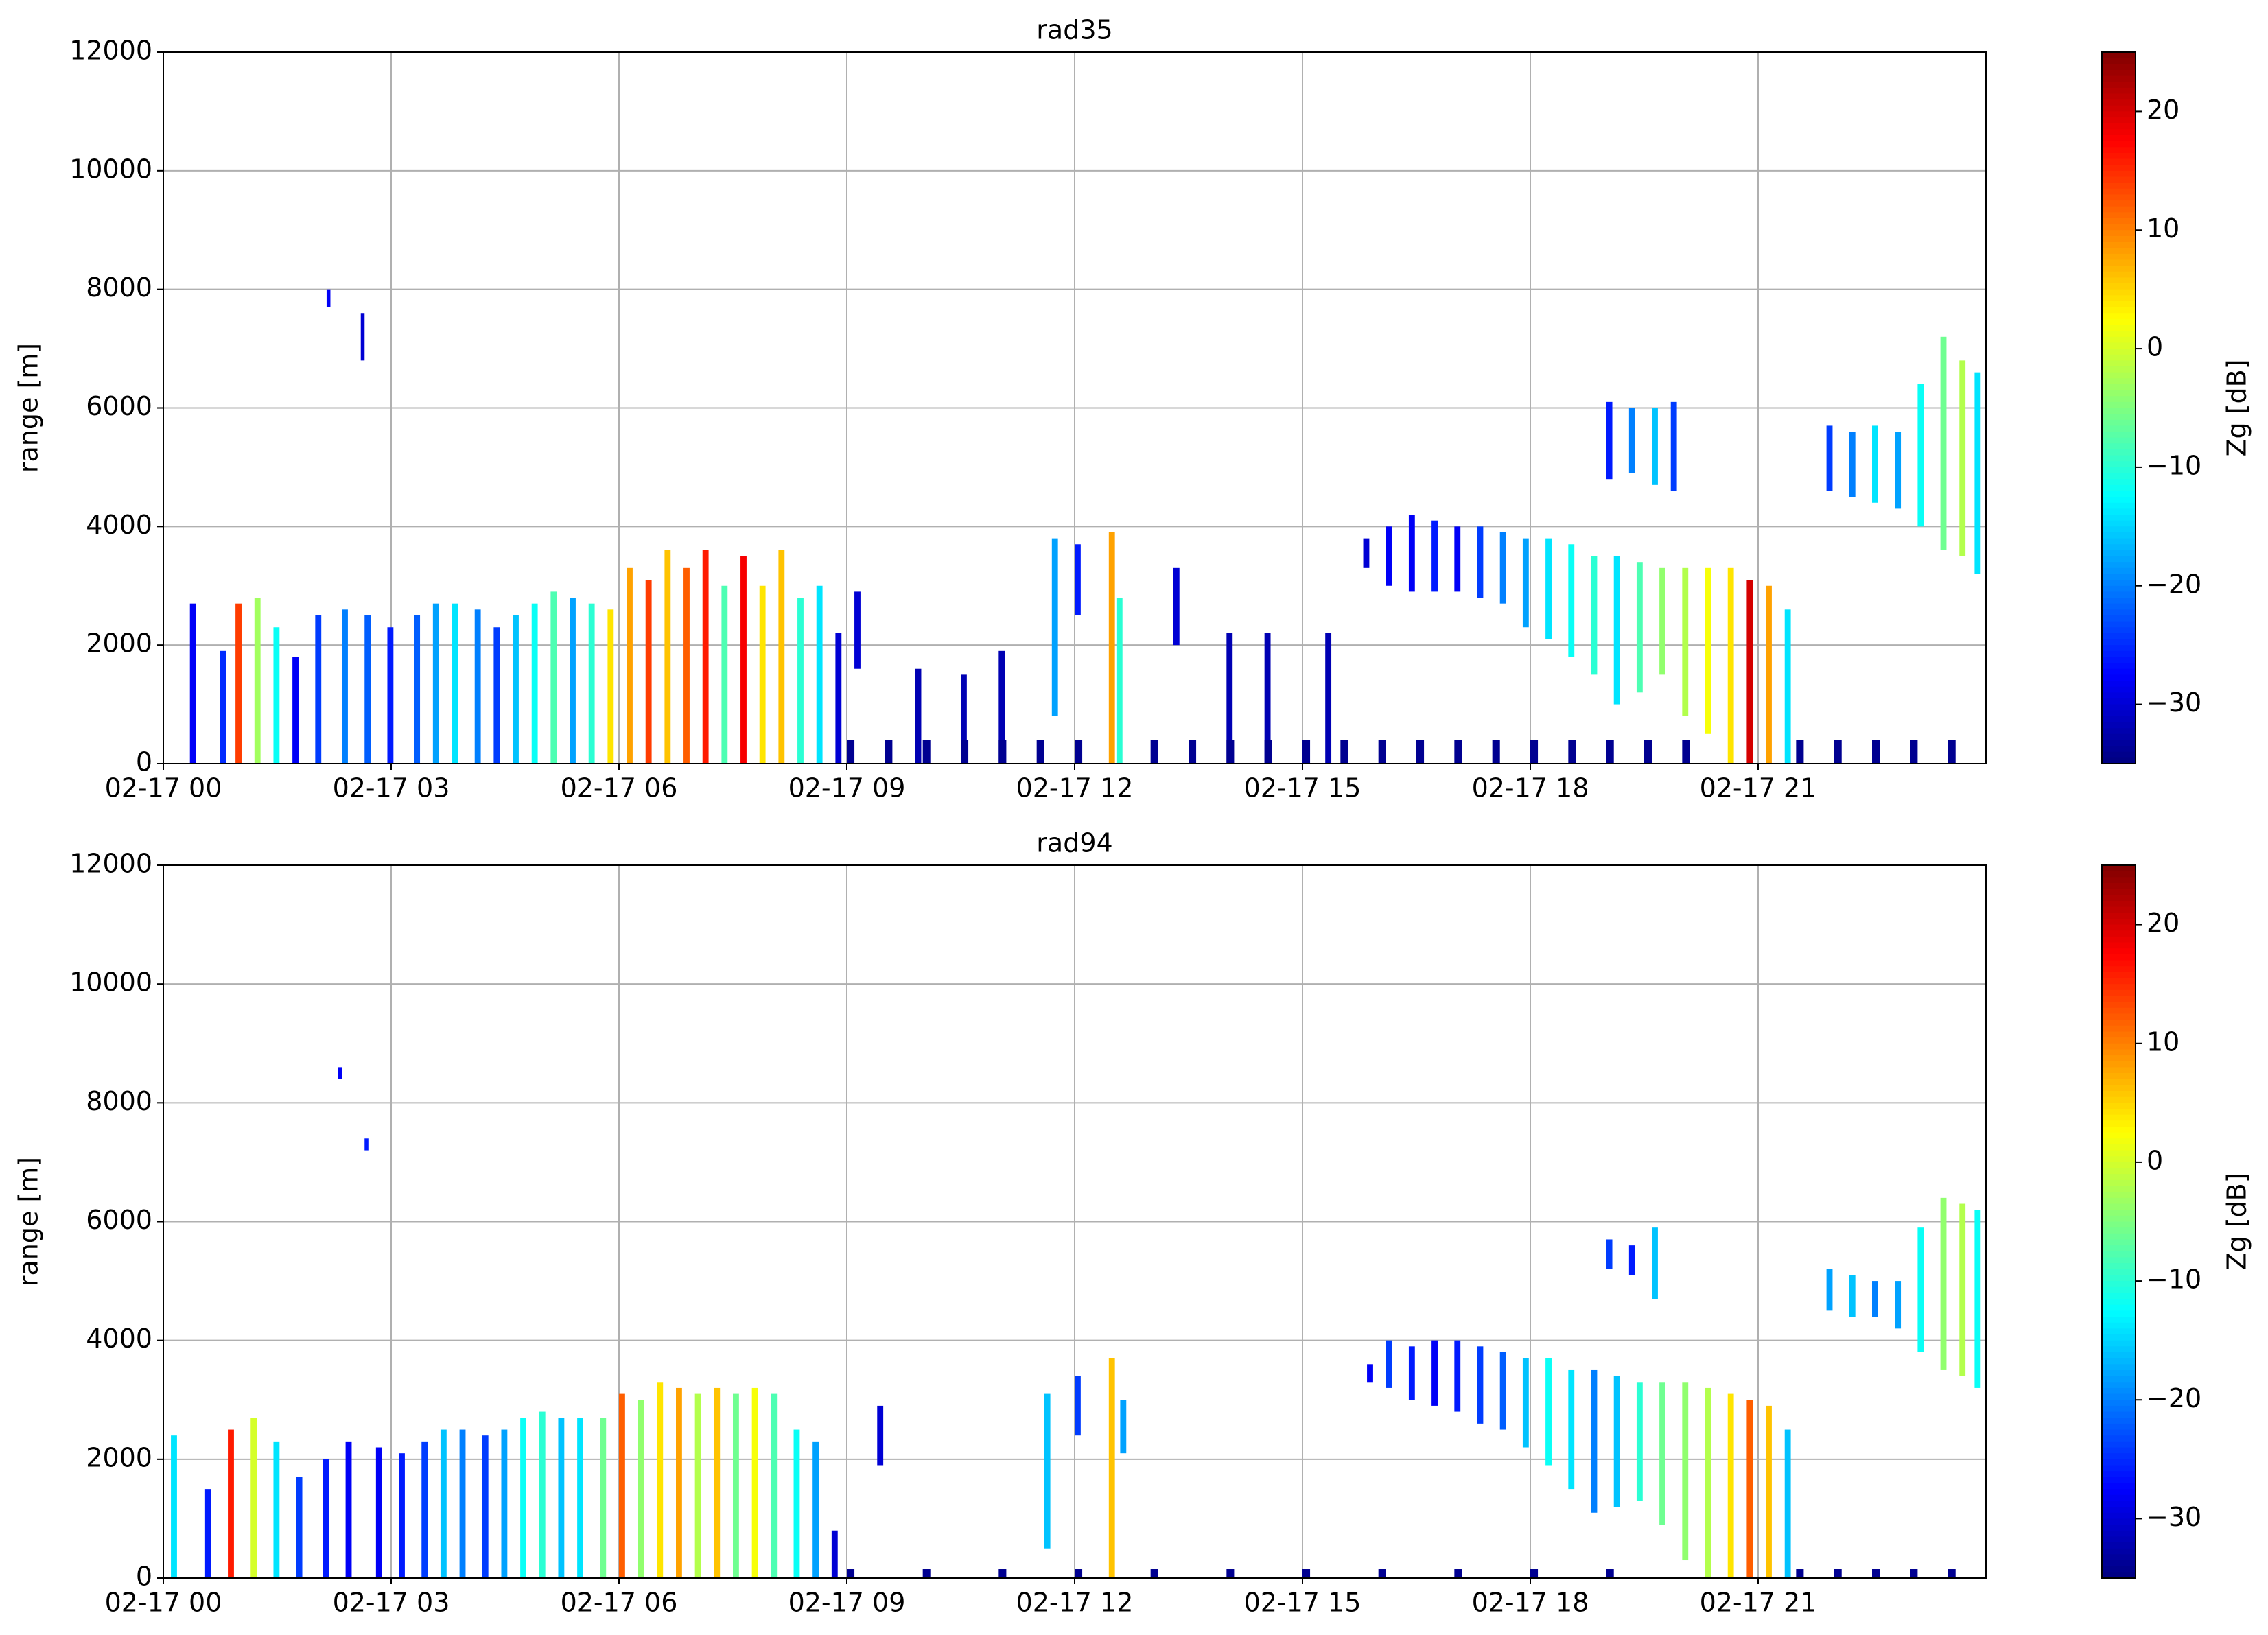 Image resolution: width=2268 pixels, height=1635 pixels. What do you see at coordinates (2163, 110) in the screenshot?
I see `colorbar-tick-label: 20` at bounding box center [2163, 110].